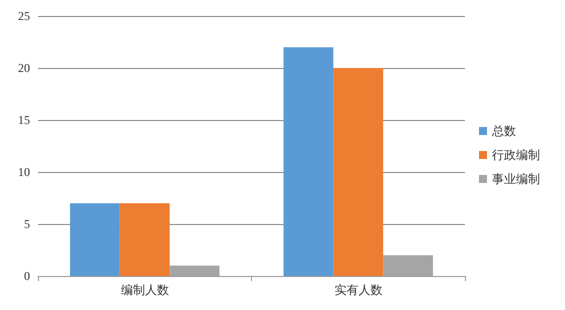 The height and width of the screenshot is (310, 565). Describe the element at coordinates (24, 68) in the screenshot. I see `y-tick-label: 20` at that location.